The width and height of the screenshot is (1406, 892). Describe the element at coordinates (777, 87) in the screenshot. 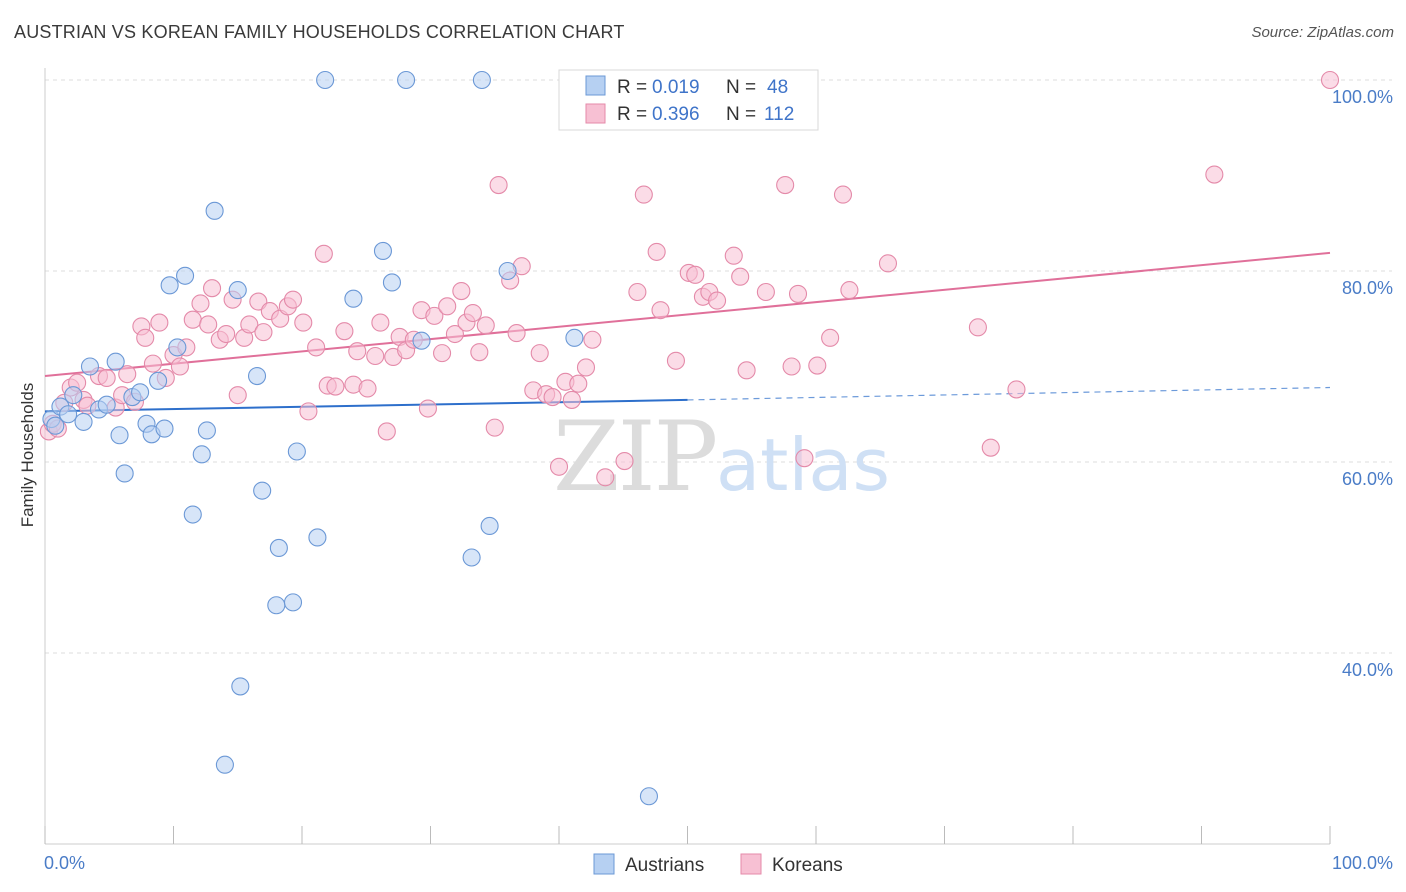

I see `legend-n-value-austrians: 48` at that location.